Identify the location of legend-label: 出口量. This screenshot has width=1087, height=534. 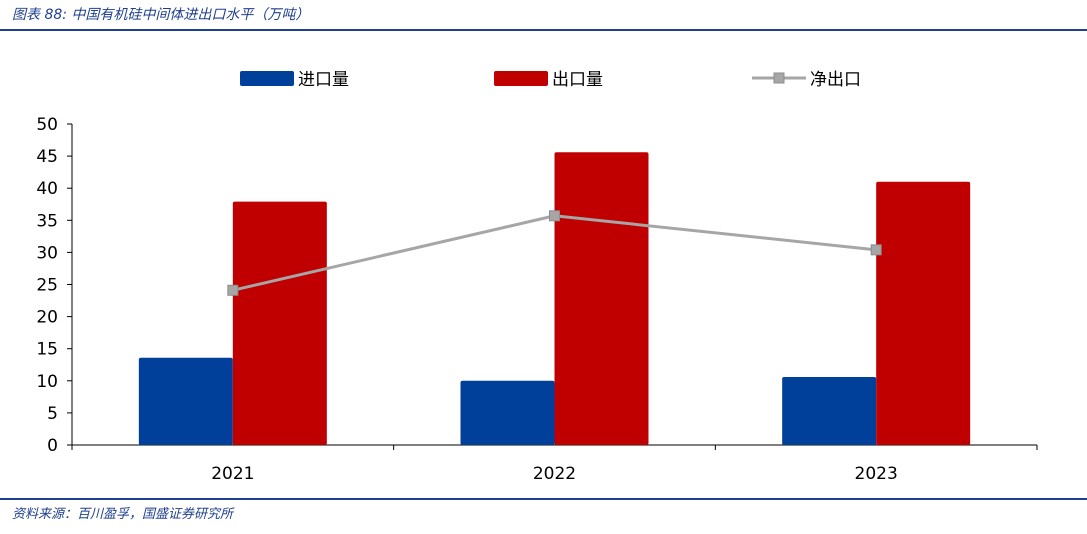
(577, 80).